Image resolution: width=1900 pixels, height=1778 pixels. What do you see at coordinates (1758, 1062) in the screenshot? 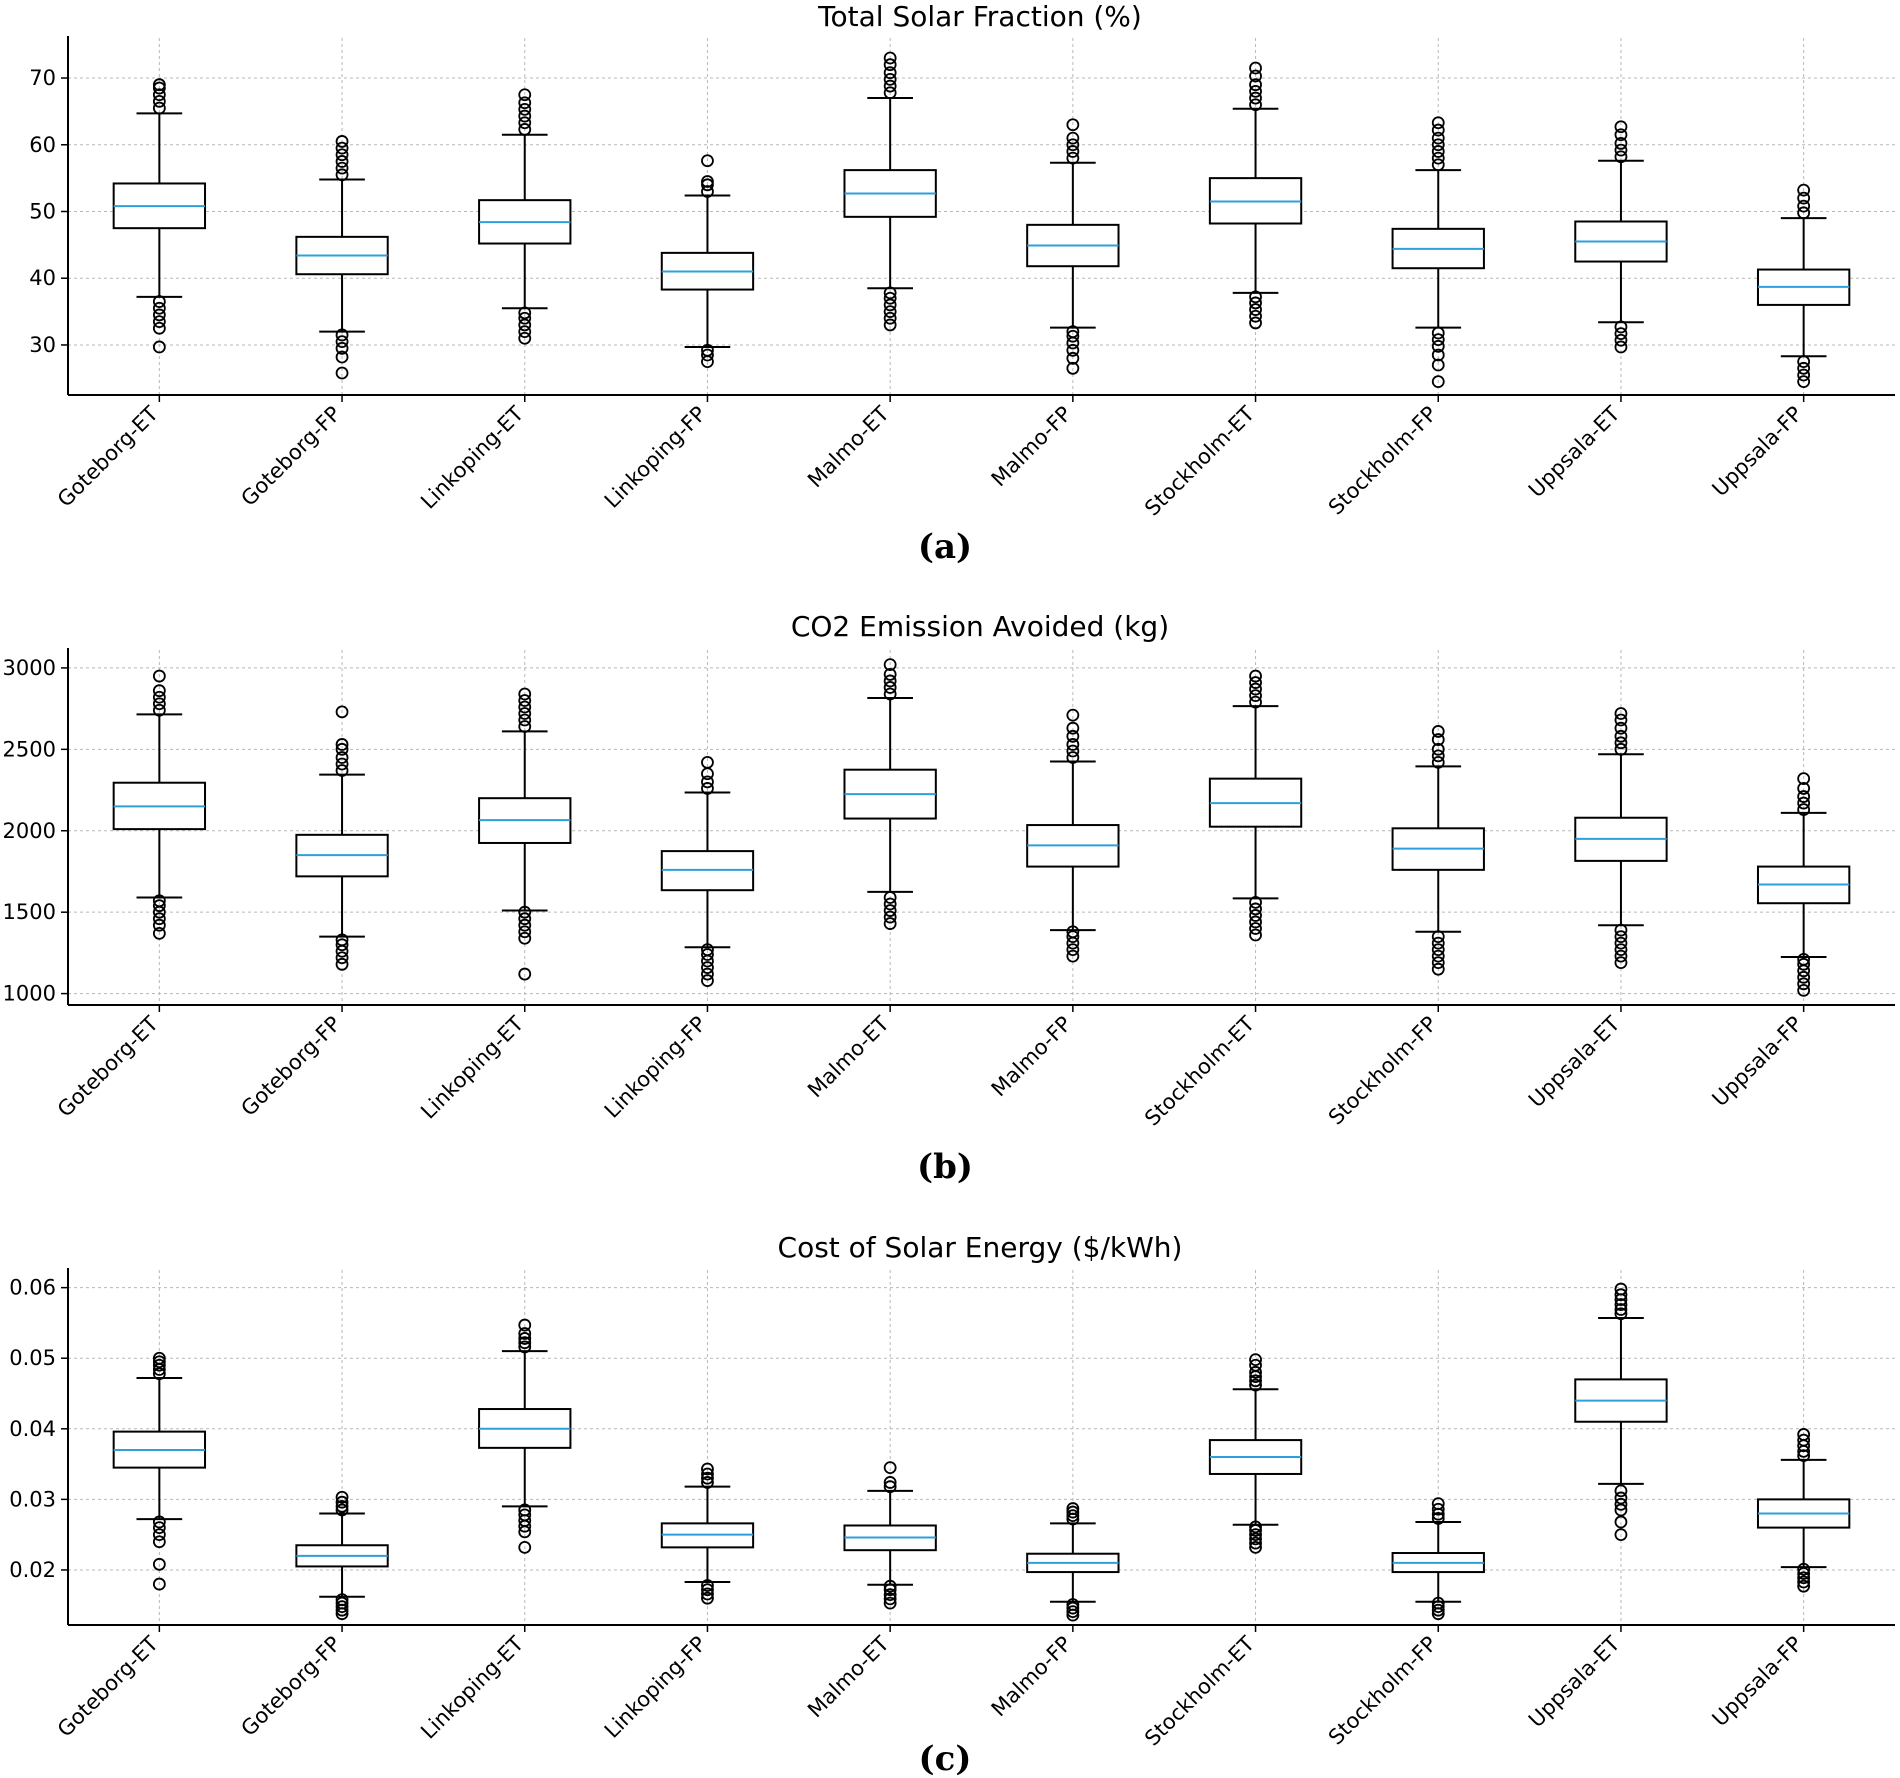
I see `x-tick-label-uppsala-fp: Uppsala-FP` at bounding box center [1758, 1062].